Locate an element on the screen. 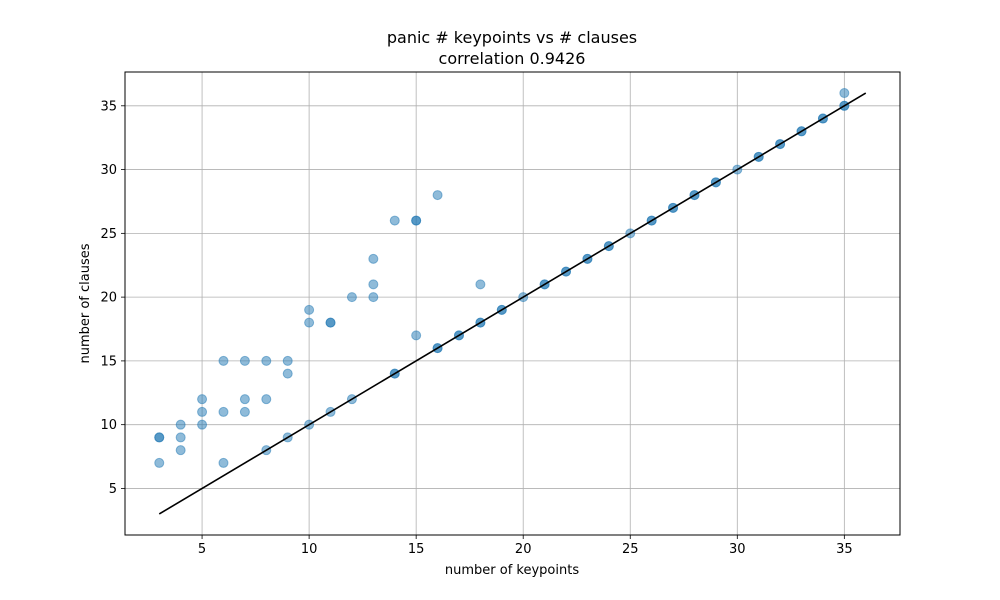  y-tick-label: 30 is located at coordinates (108, 170).